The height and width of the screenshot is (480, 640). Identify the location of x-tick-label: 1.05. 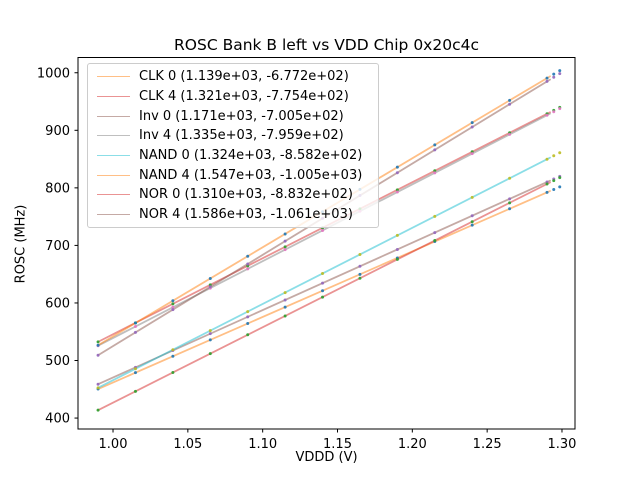
(187, 444).